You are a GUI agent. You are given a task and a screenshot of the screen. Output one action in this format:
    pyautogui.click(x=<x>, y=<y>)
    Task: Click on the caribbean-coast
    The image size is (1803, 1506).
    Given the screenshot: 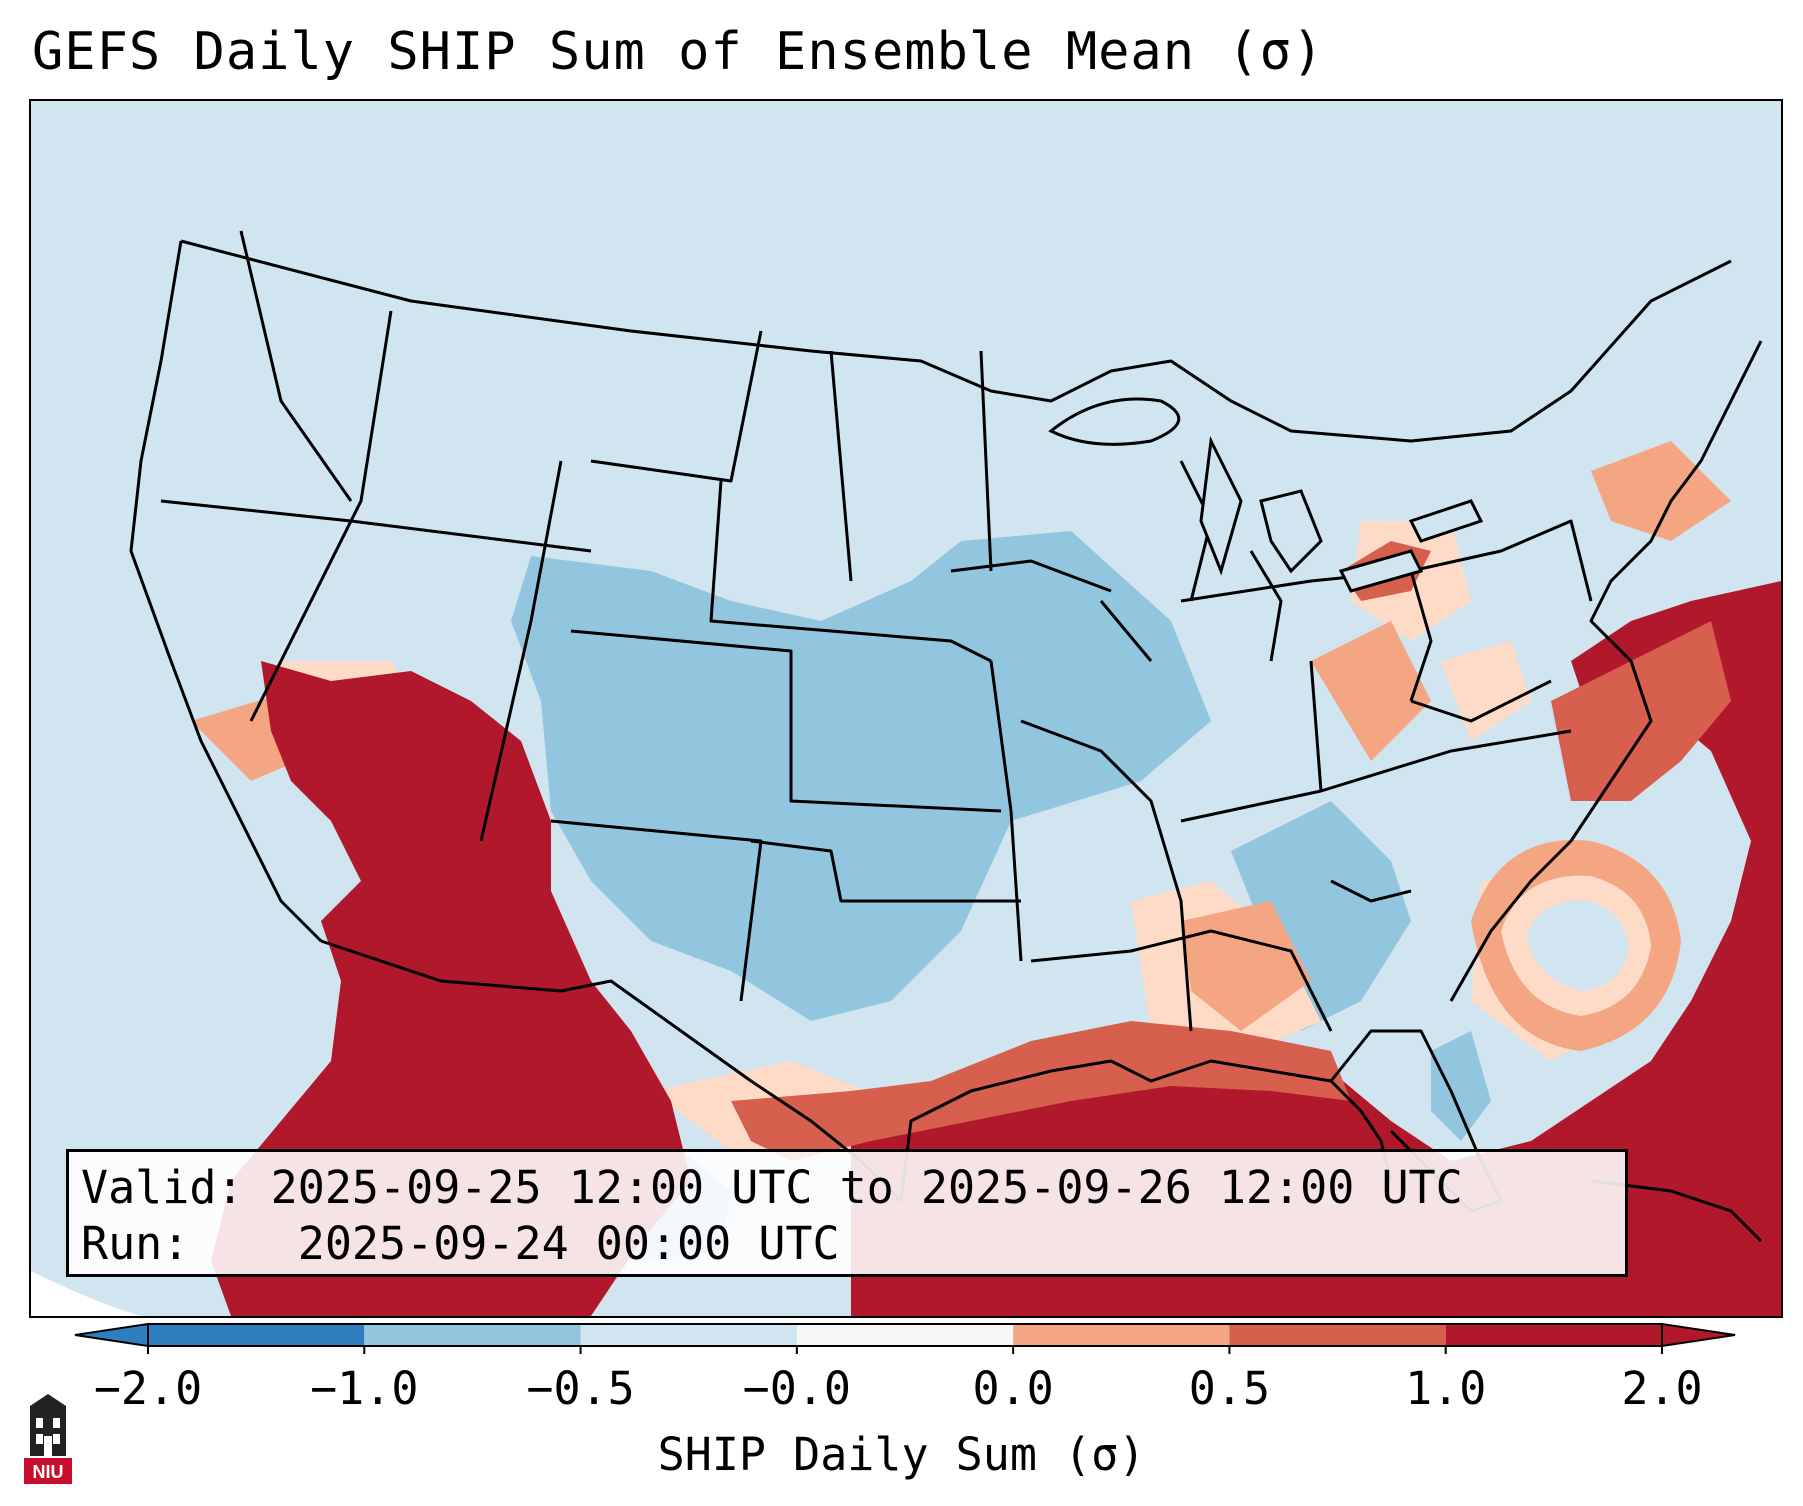 What is the action you would take?
    pyautogui.click(x=1676, y=1211)
    